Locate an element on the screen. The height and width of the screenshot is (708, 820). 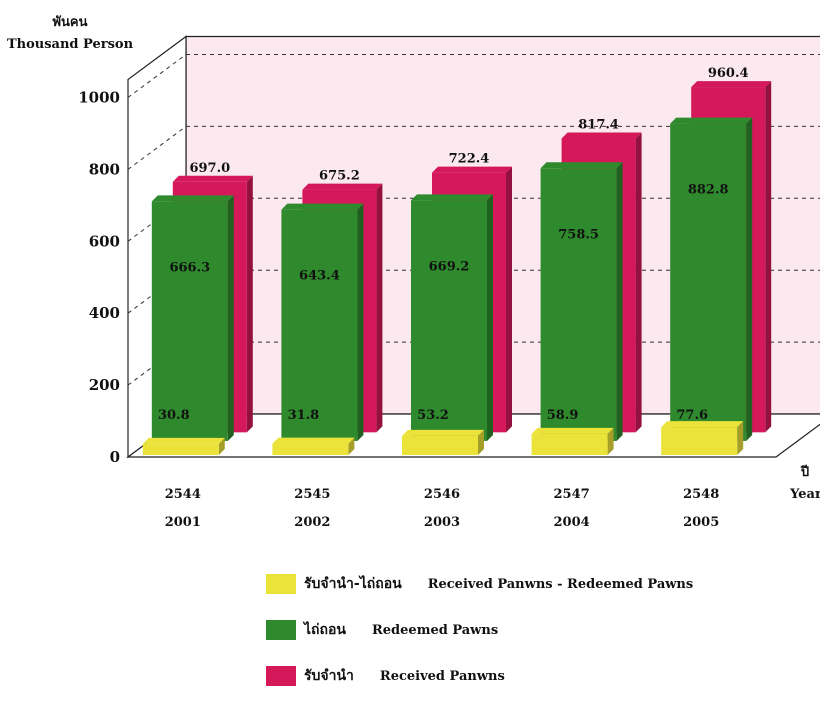
data-label-received: 817.4 is located at coordinates (598, 124).